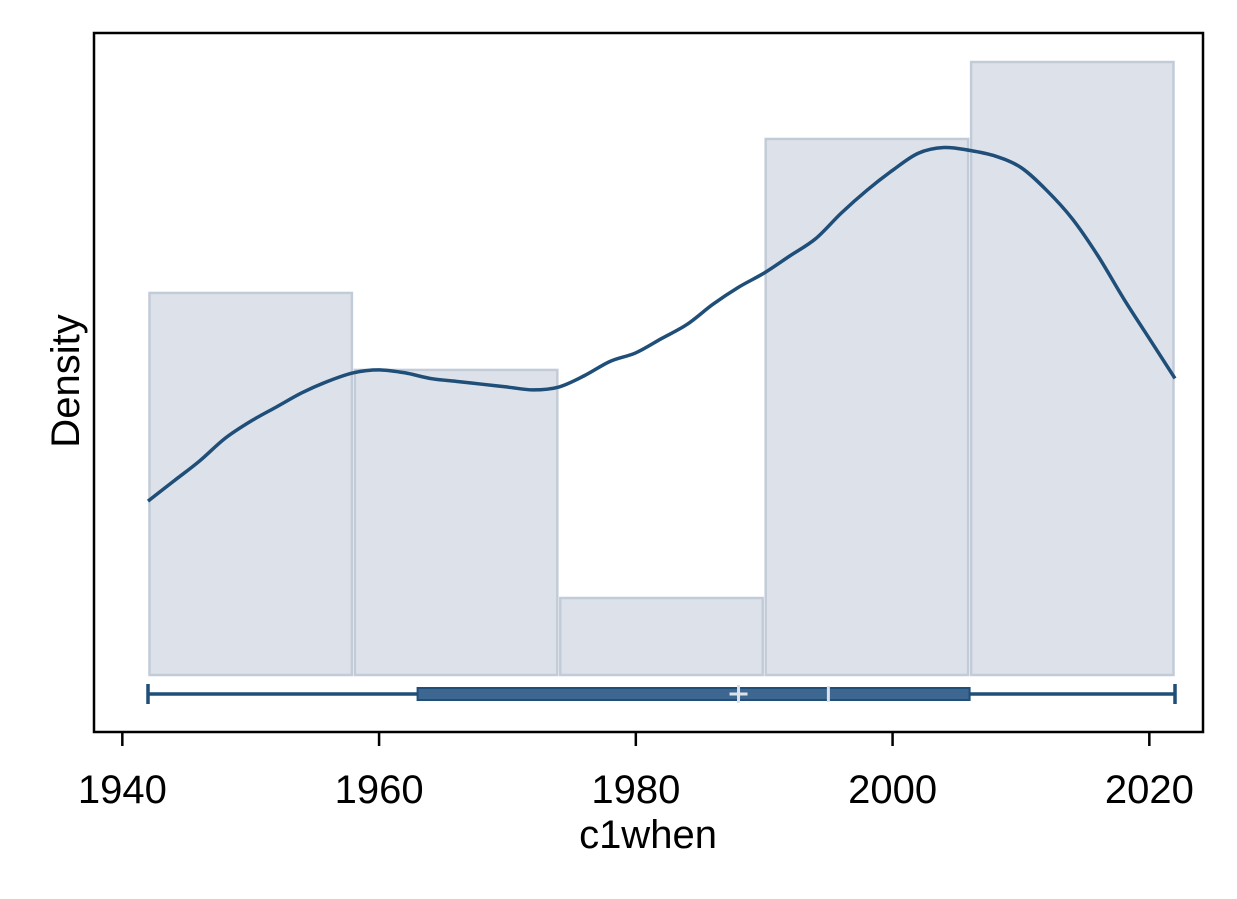  What do you see at coordinates (66, 380) in the screenshot?
I see `y-axis-title: Density` at bounding box center [66, 380].